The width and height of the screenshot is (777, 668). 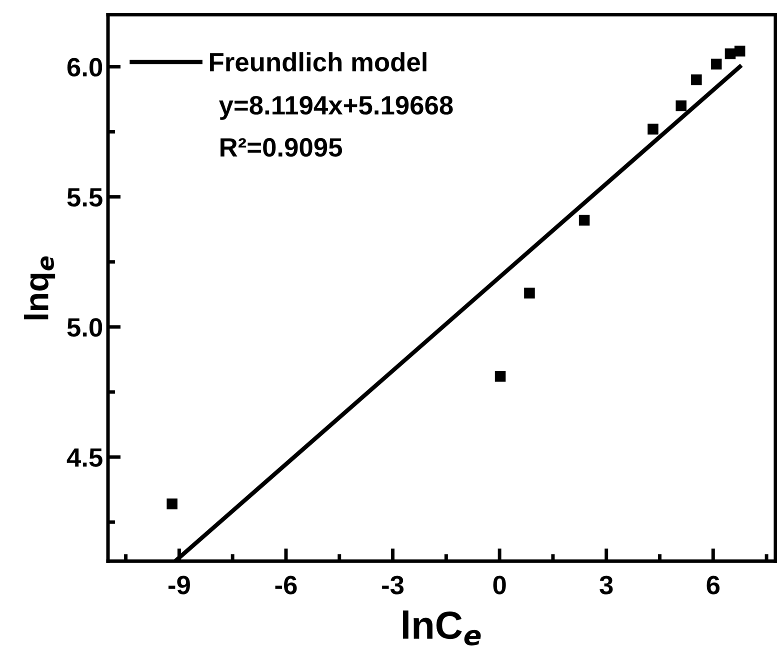 I want to click on annotation: R²=0.9095, so click(x=281, y=147).